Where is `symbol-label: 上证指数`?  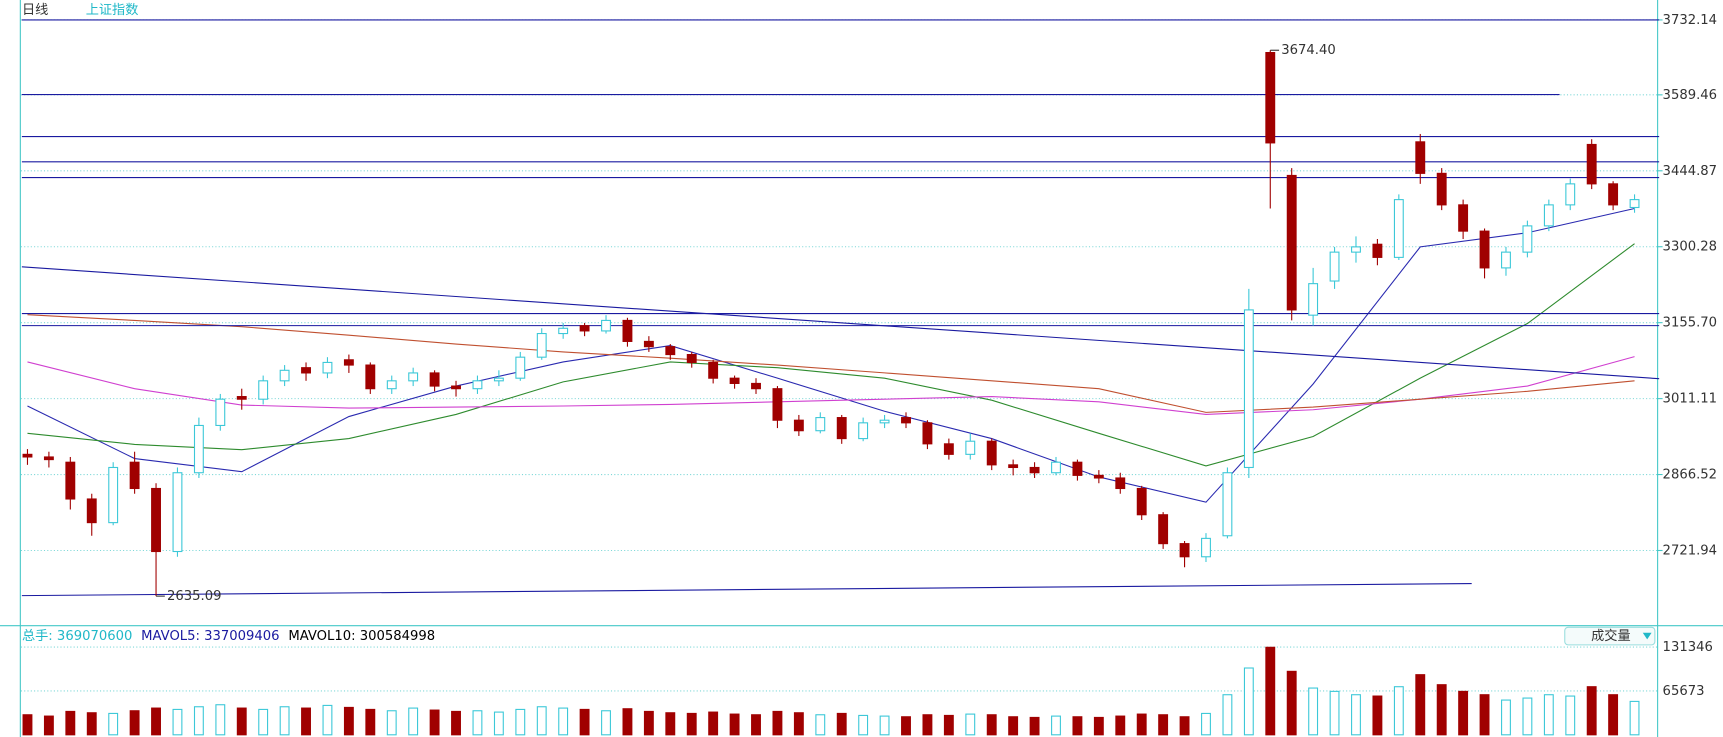 symbol-label: 上证指数 is located at coordinates (112, 10).